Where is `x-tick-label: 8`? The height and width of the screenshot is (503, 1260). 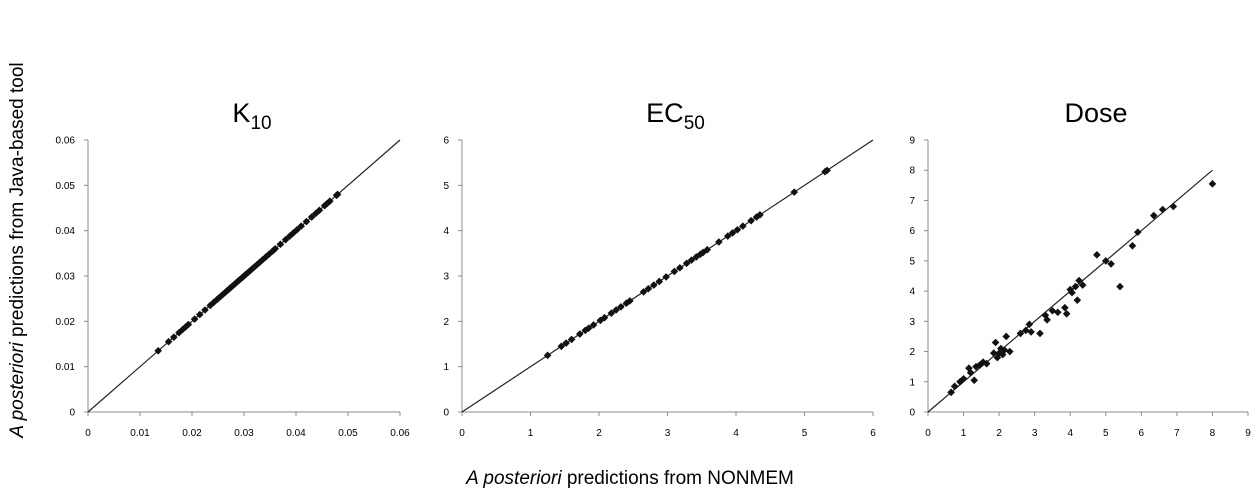
x-tick-label: 8 is located at coordinates (1213, 433).